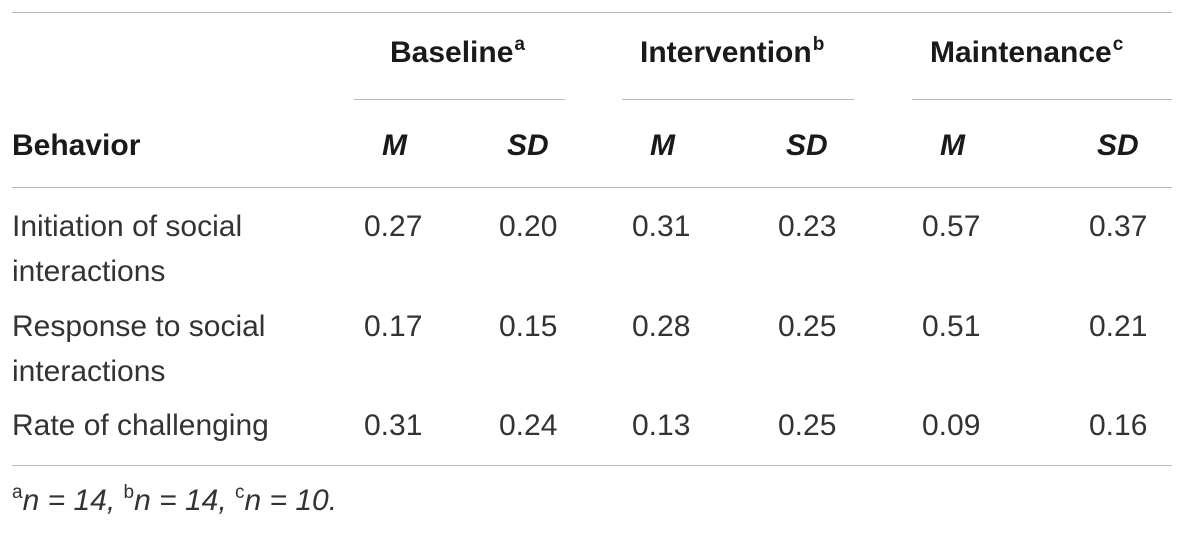  What do you see at coordinates (17, 492) in the screenshot?
I see `footnote-sup-a: a` at bounding box center [17, 492].